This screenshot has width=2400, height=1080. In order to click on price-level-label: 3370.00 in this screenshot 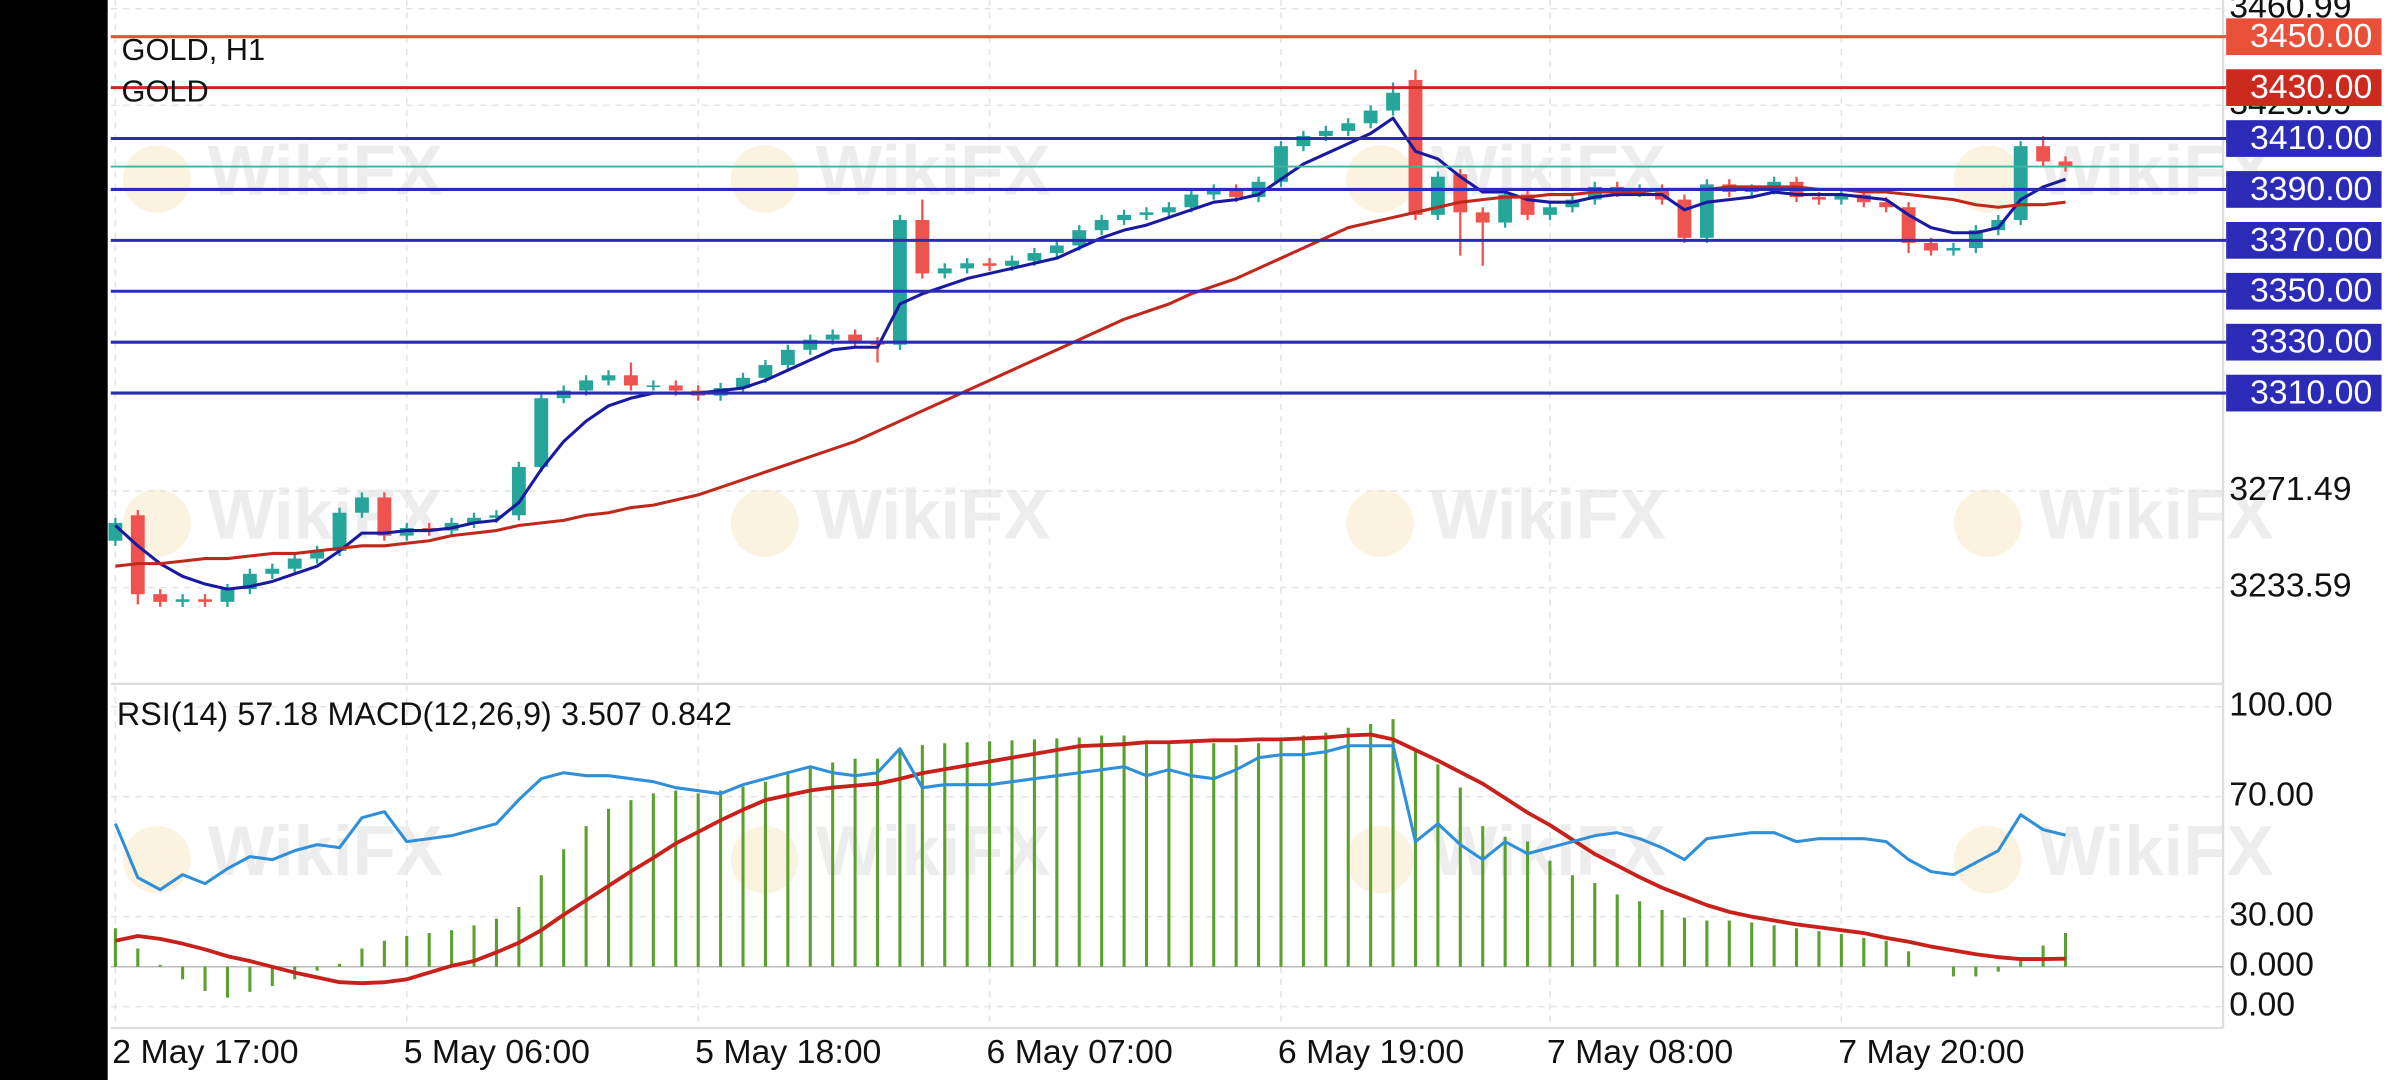, I will do `click(2311, 240)`.